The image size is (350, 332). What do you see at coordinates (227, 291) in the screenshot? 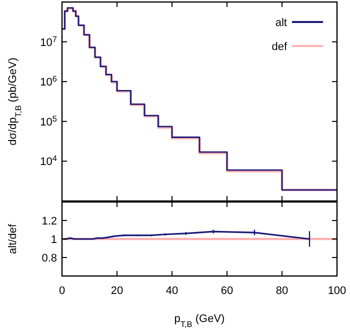
I see `x-tick-label: 60` at bounding box center [227, 291].